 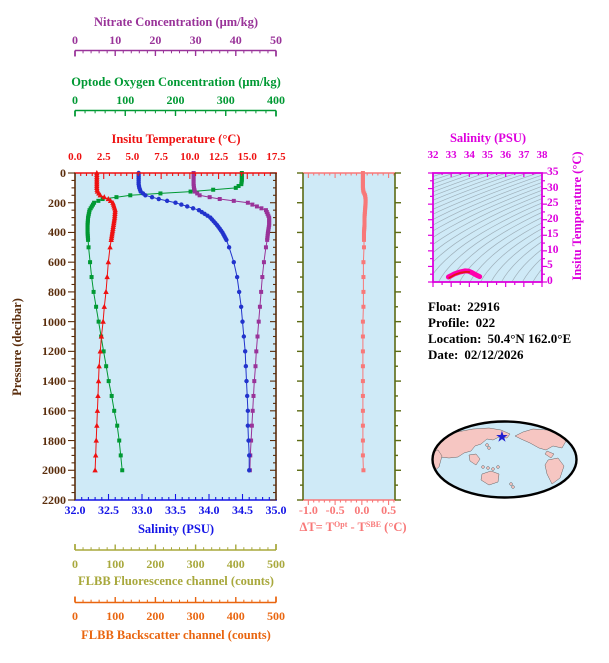 I want to click on delta-t-label-mid: - T, so click(x=356, y=527).